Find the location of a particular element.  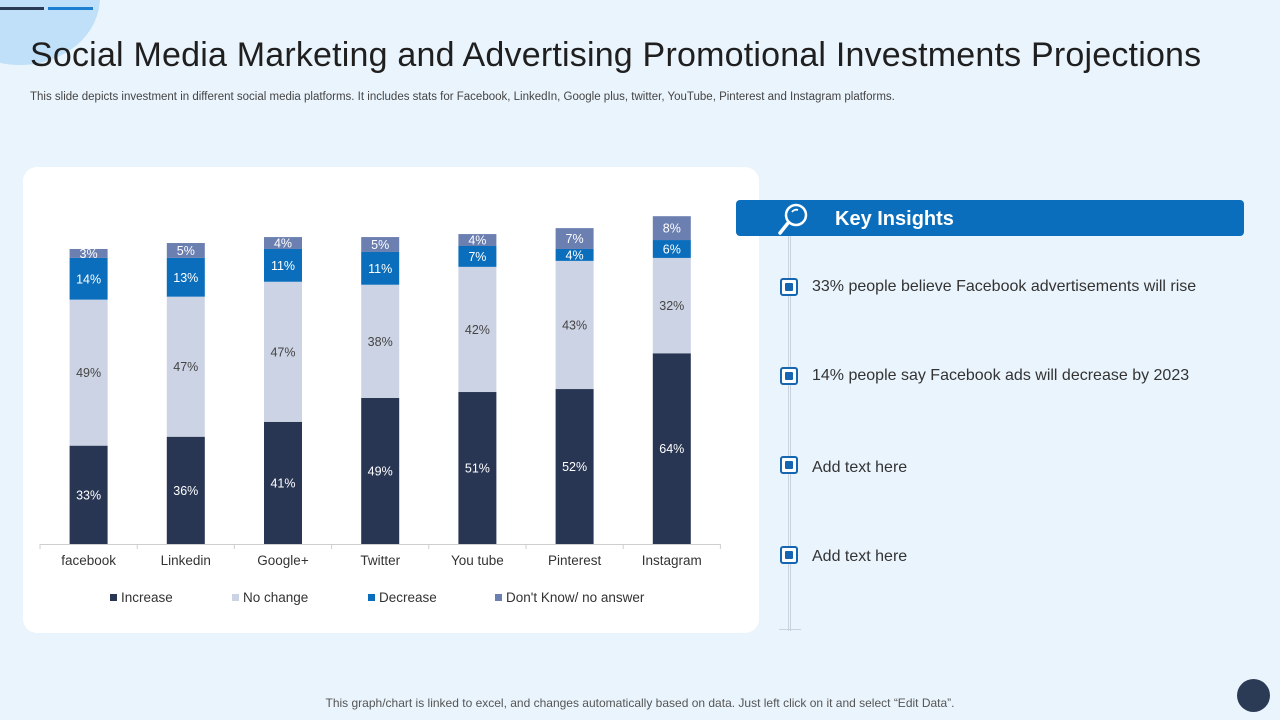

legend-item: No change is located at coordinates (270, 597).